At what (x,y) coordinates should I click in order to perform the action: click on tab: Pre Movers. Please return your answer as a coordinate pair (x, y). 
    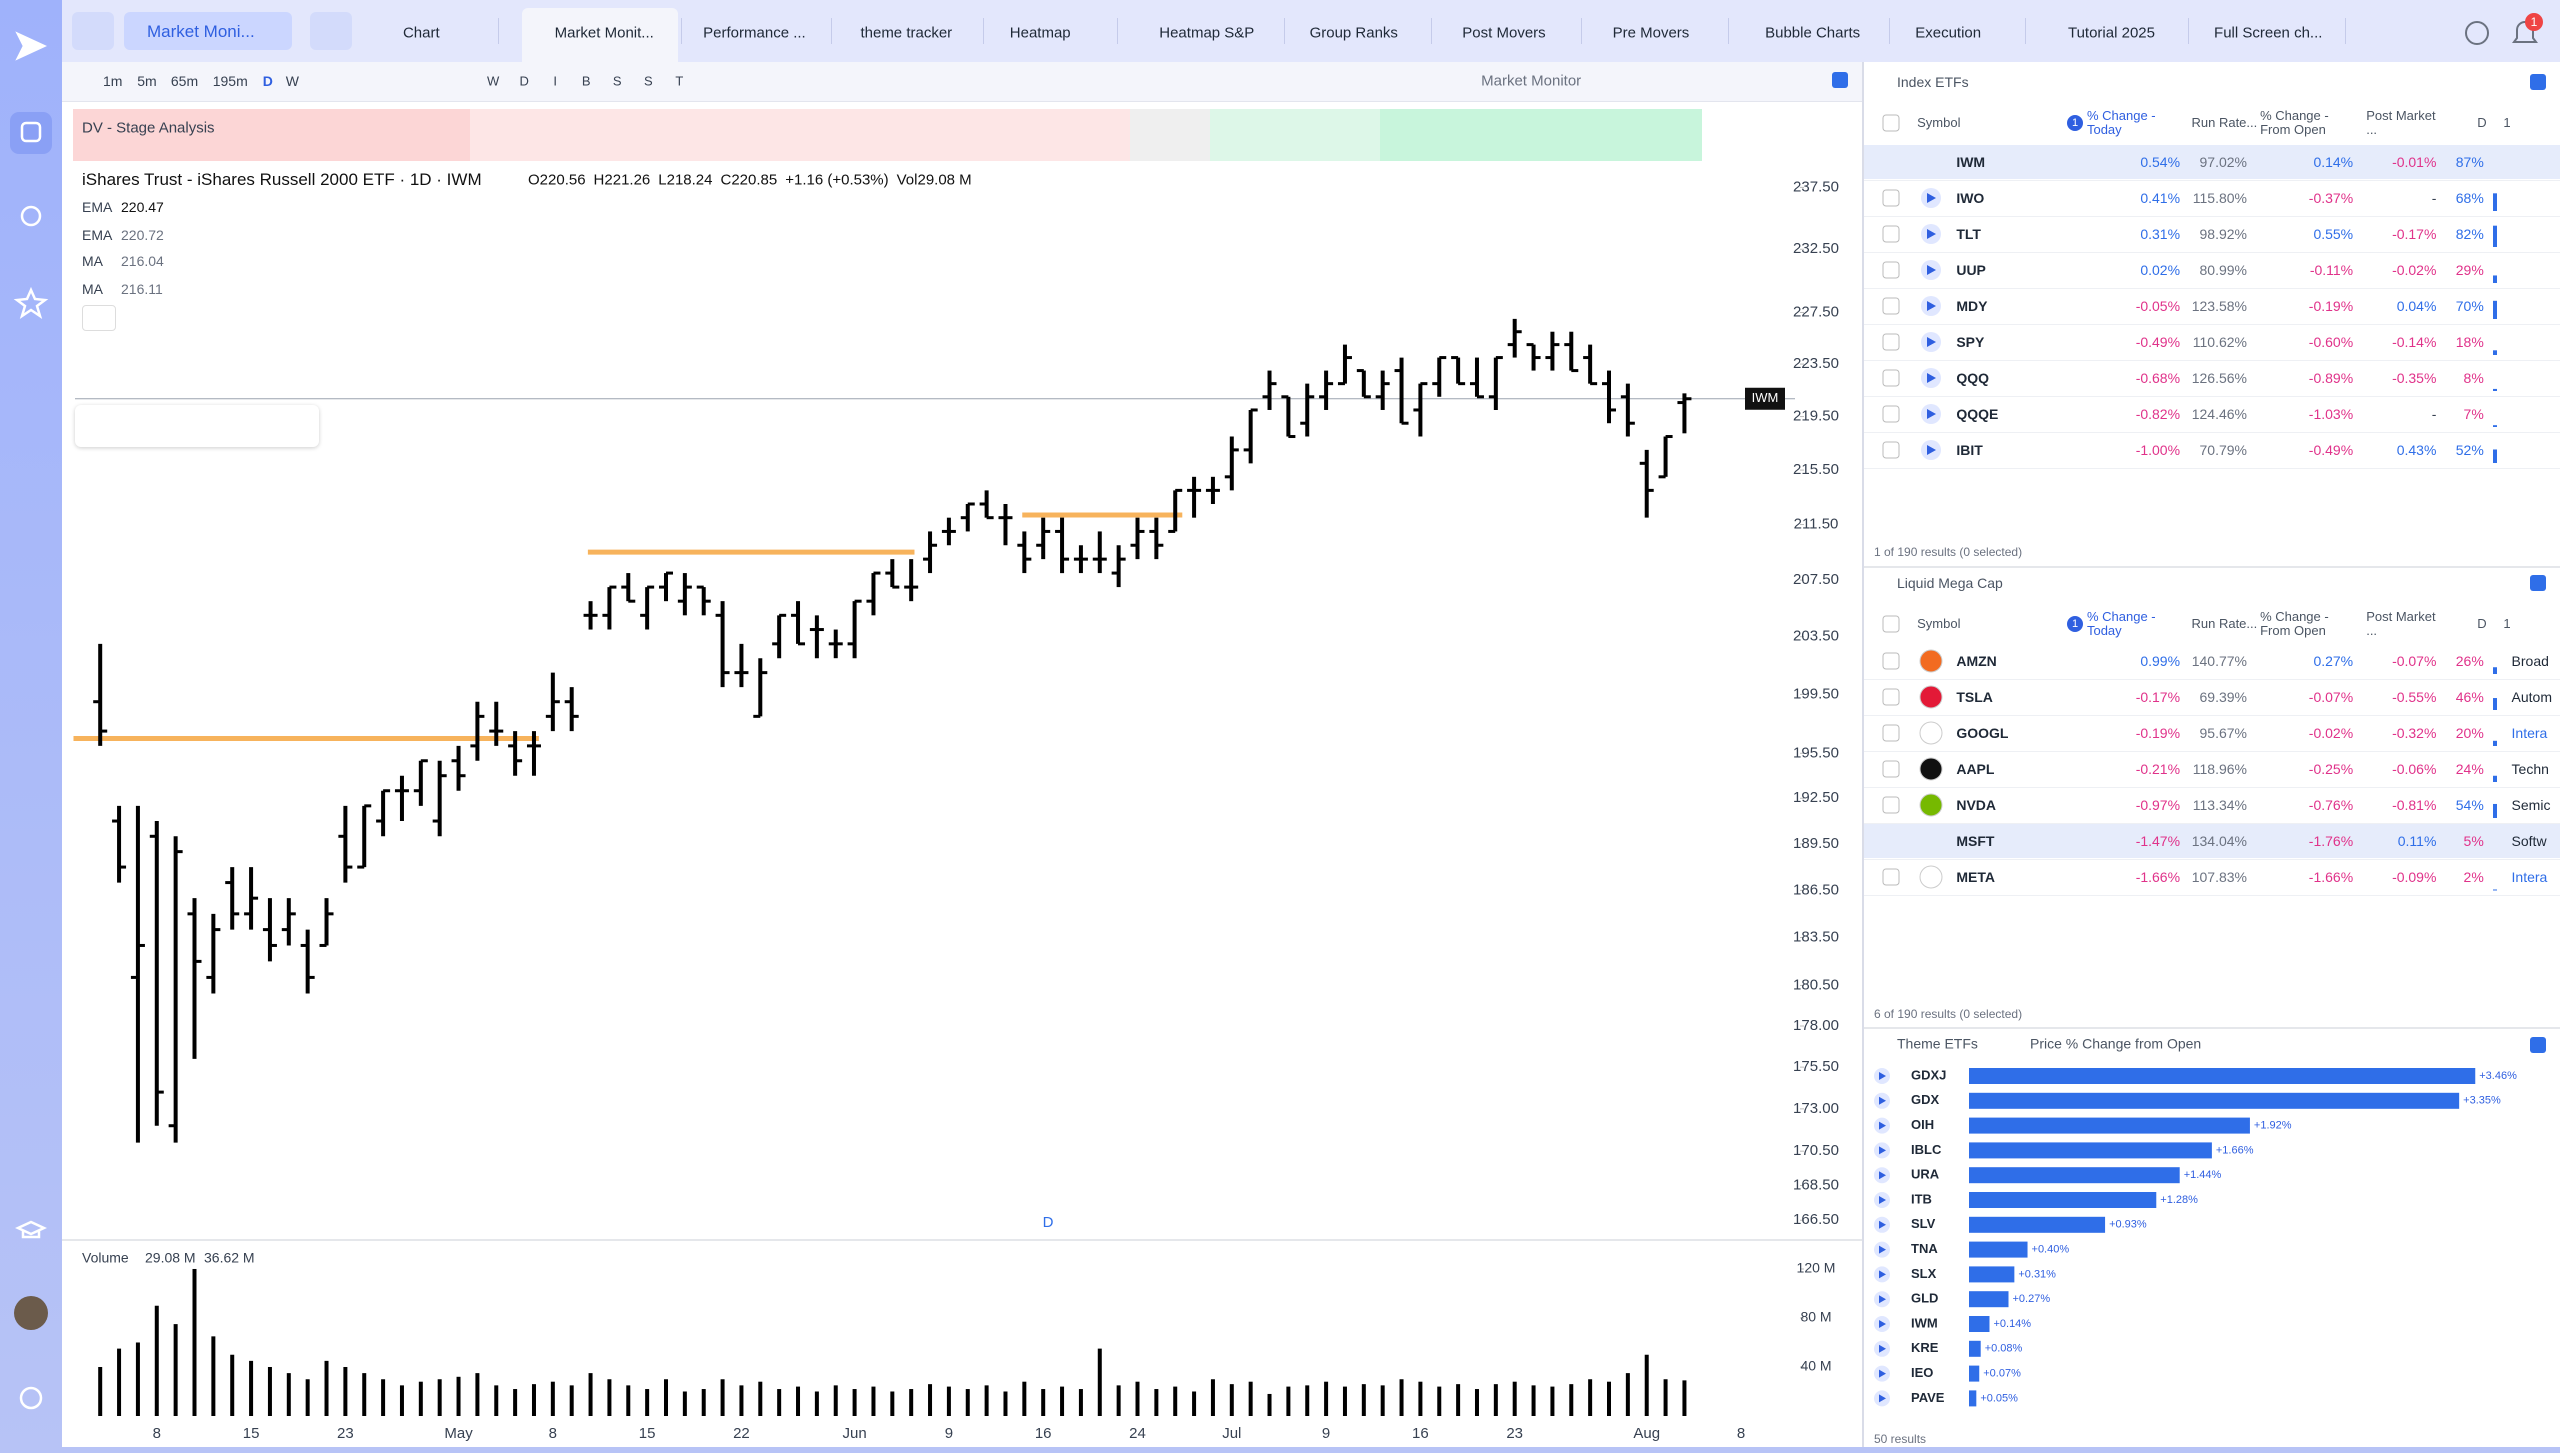
    Looking at the image, I should click on (1651, 33).